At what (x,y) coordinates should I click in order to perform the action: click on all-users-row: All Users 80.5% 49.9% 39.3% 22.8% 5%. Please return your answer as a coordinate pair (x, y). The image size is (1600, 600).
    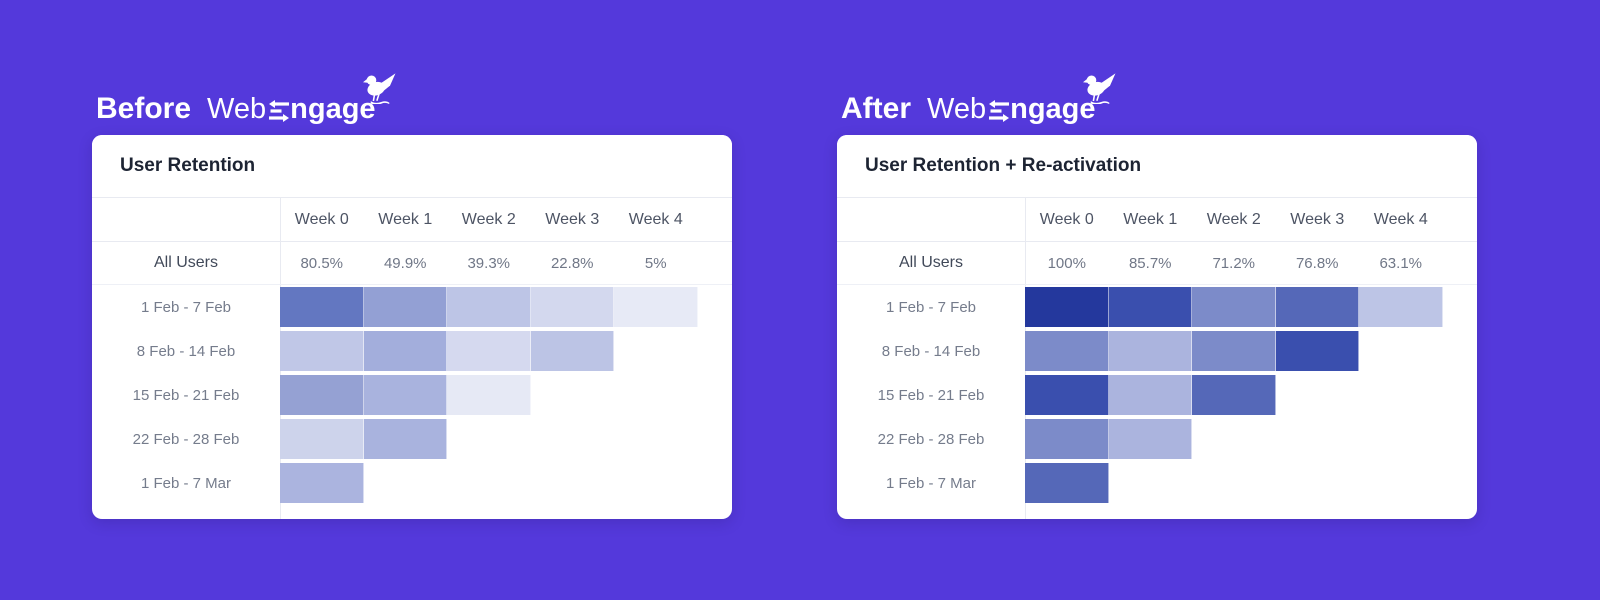
    Looking at the image, I should click on (412, 263).